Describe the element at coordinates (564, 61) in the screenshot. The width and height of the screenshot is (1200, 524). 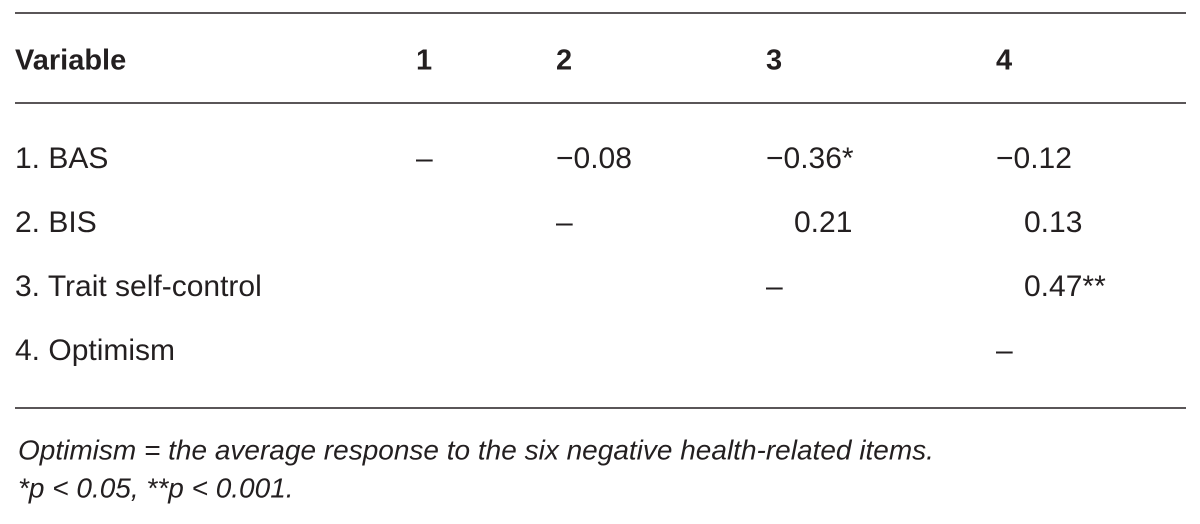
I see `header-cell: 2` at that location.